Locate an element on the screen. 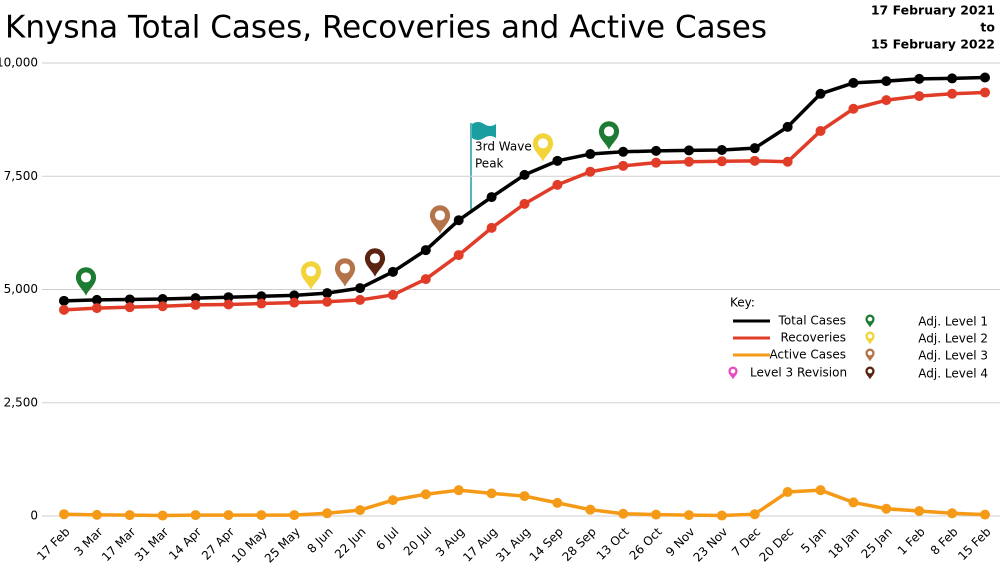  x-tick-label: 20 Jul is located at coordinates (418, 542).